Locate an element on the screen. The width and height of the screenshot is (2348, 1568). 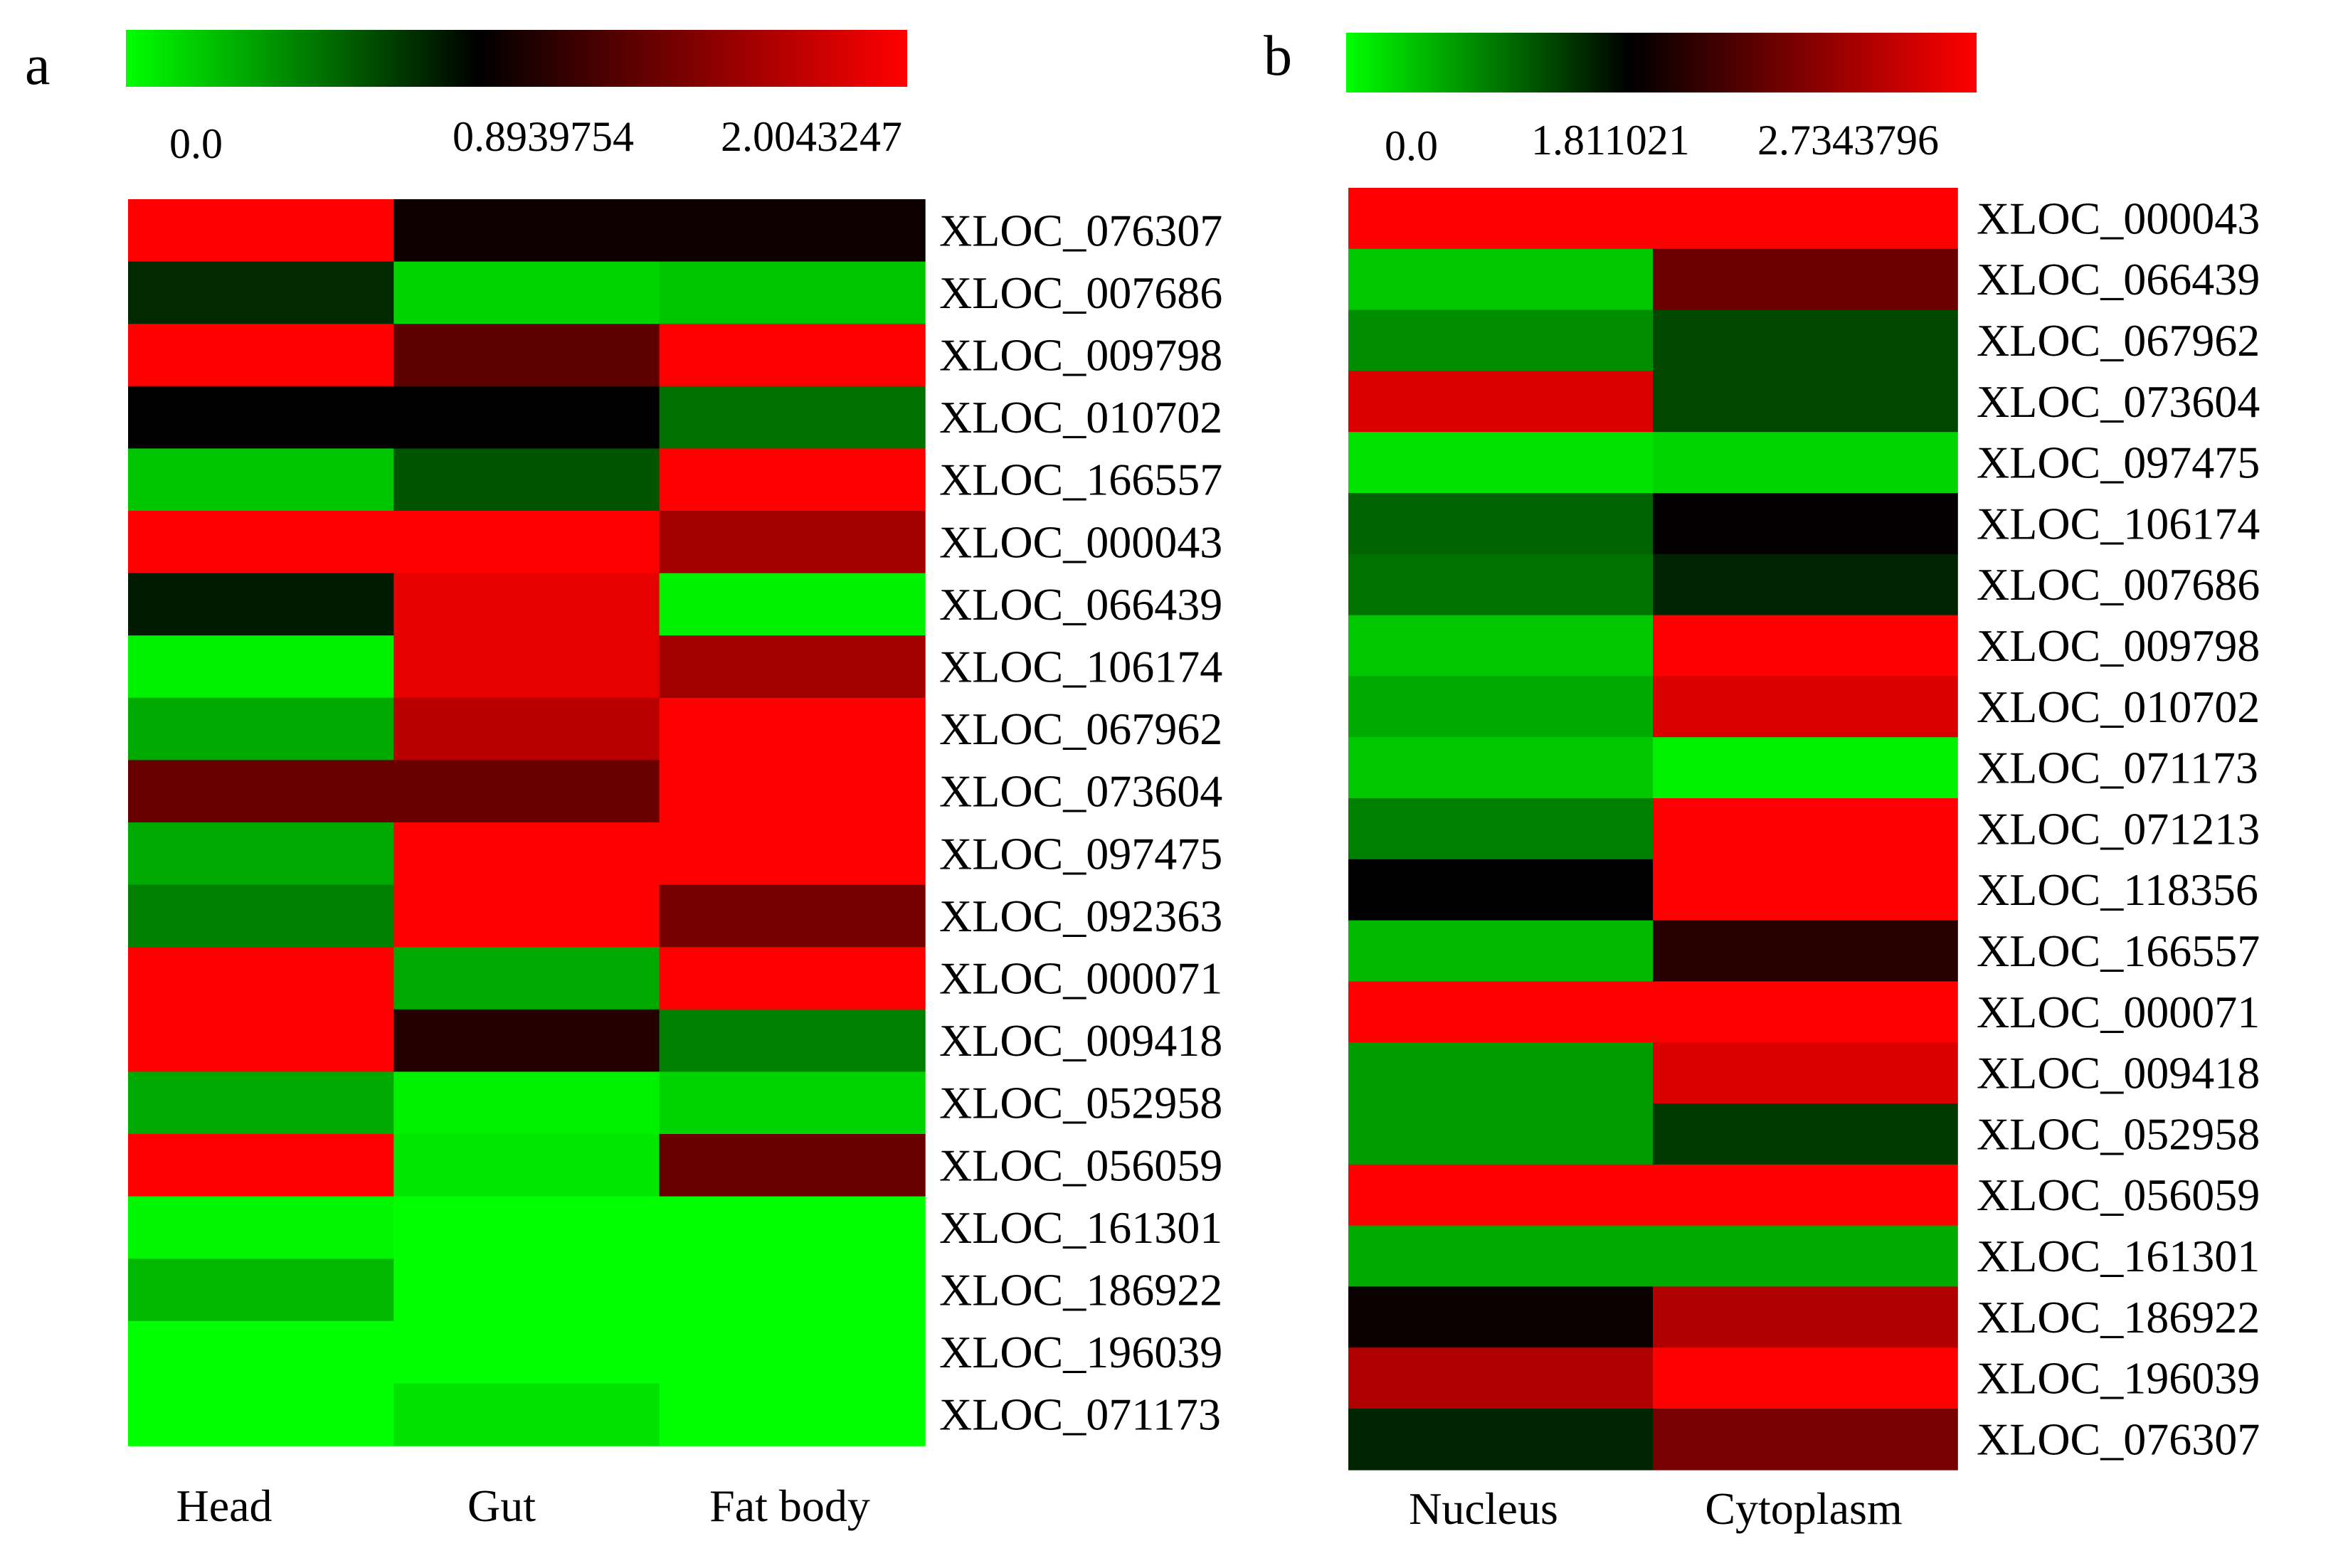
column-labels-a: Head Gut Fat body is located at coordinates (523, 1506).